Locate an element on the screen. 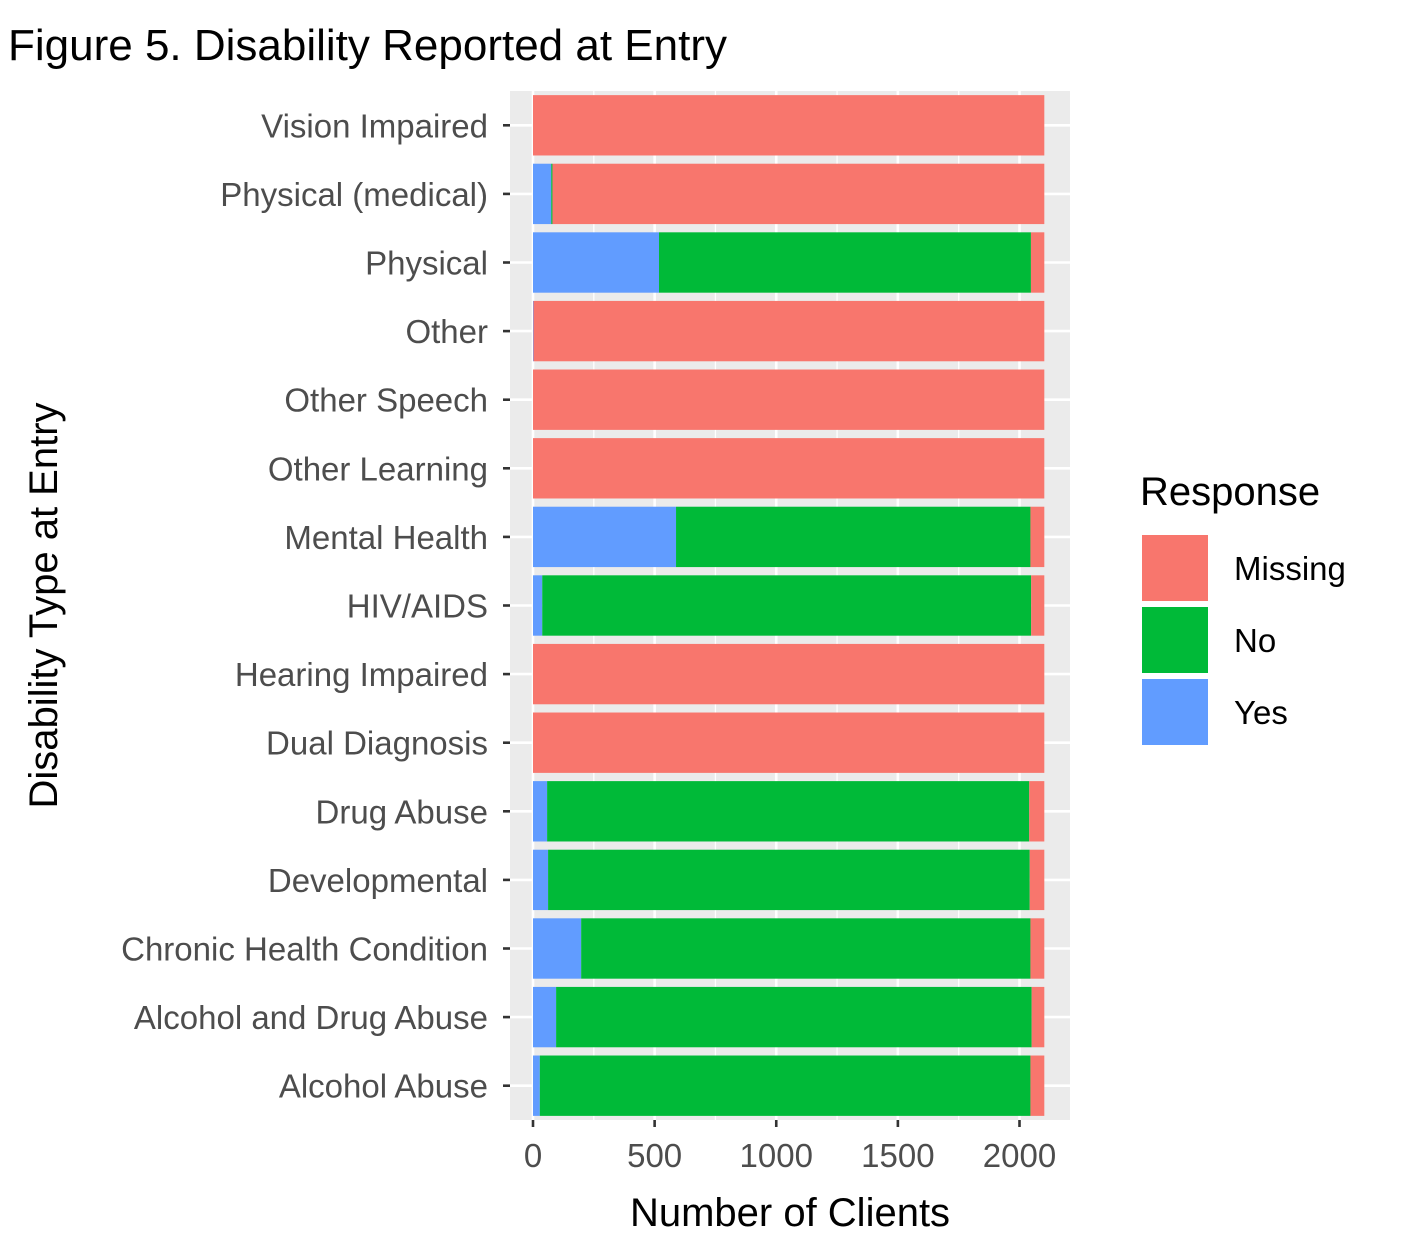  y-tick-label: Physical (medical) is located at coordinates (354, 194).